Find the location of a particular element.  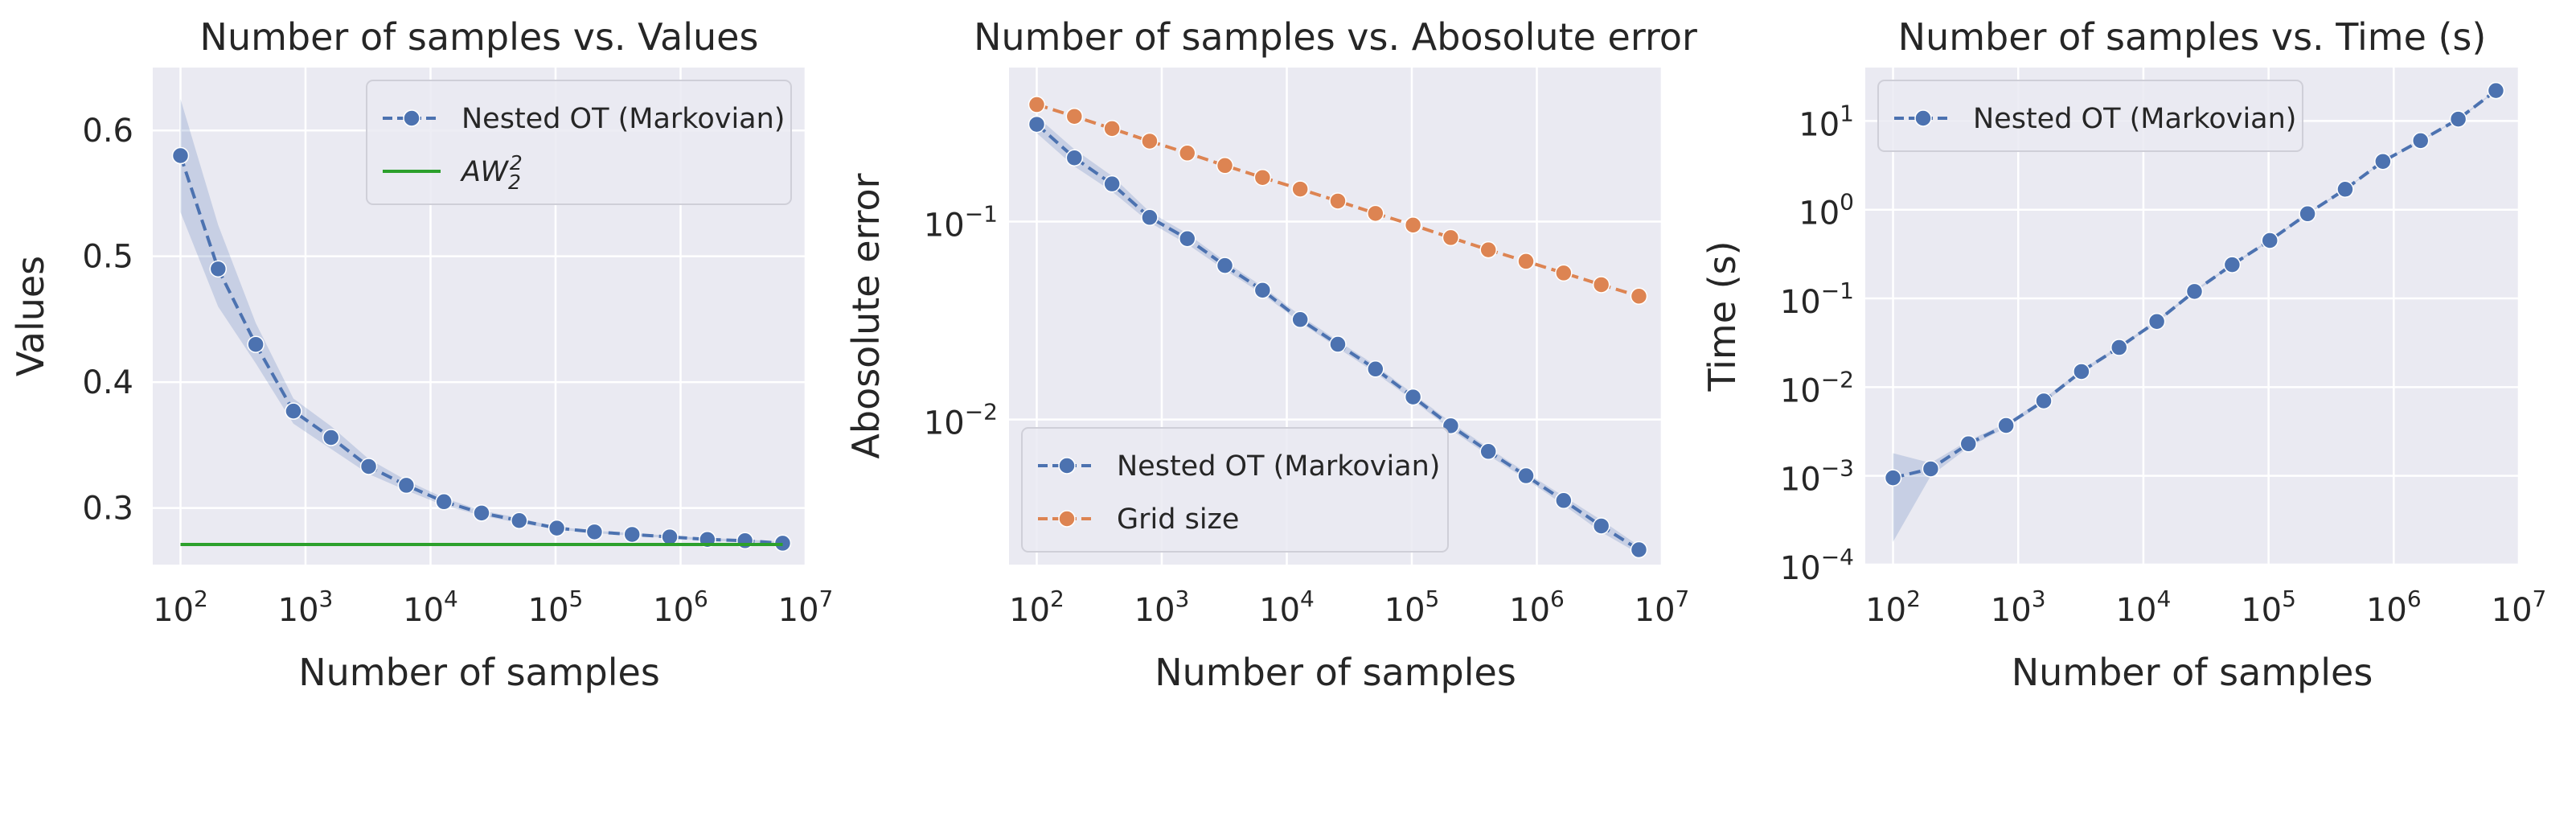

legend: Nested OT (Markovian) Grid size is located at coordinates (1235, 490).